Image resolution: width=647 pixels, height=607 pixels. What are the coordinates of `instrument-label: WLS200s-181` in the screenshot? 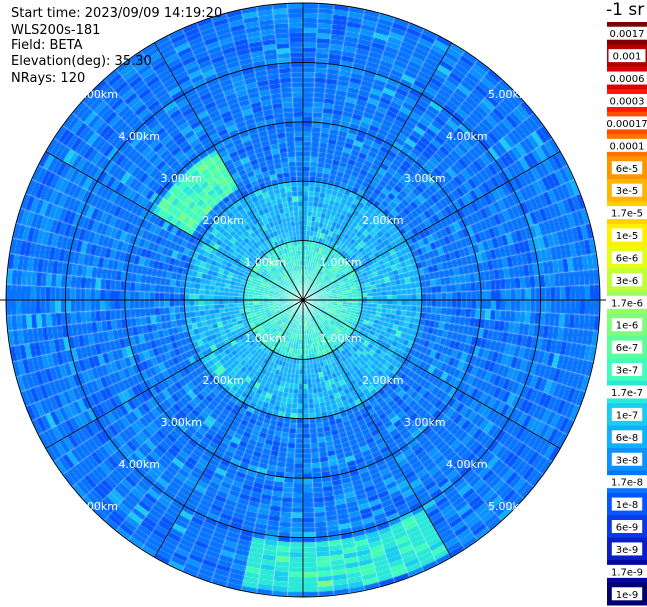 It's located at (56, 30).